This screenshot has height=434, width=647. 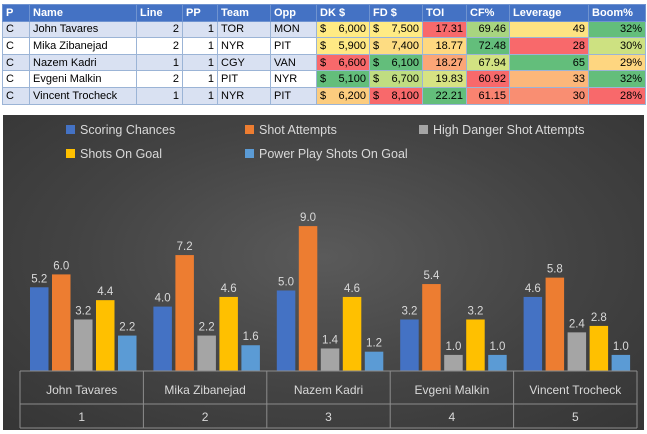 I want to click on cell-fd: $8,100, so click(x=396, y=95).